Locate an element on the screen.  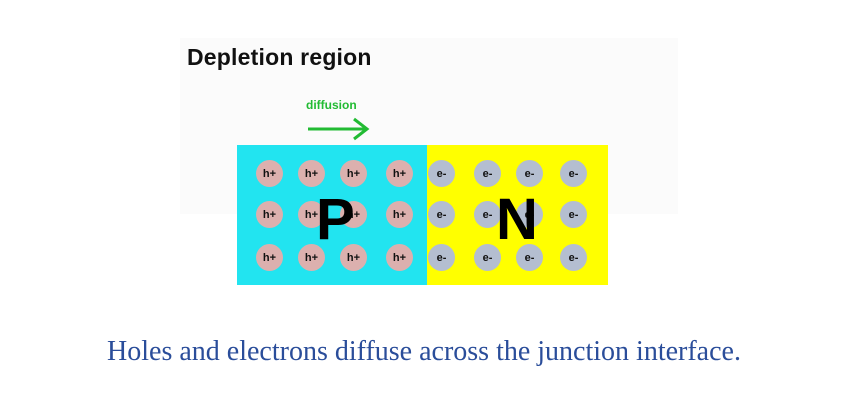
diffusion-label: diffusion is located at coordinates (331, 105).